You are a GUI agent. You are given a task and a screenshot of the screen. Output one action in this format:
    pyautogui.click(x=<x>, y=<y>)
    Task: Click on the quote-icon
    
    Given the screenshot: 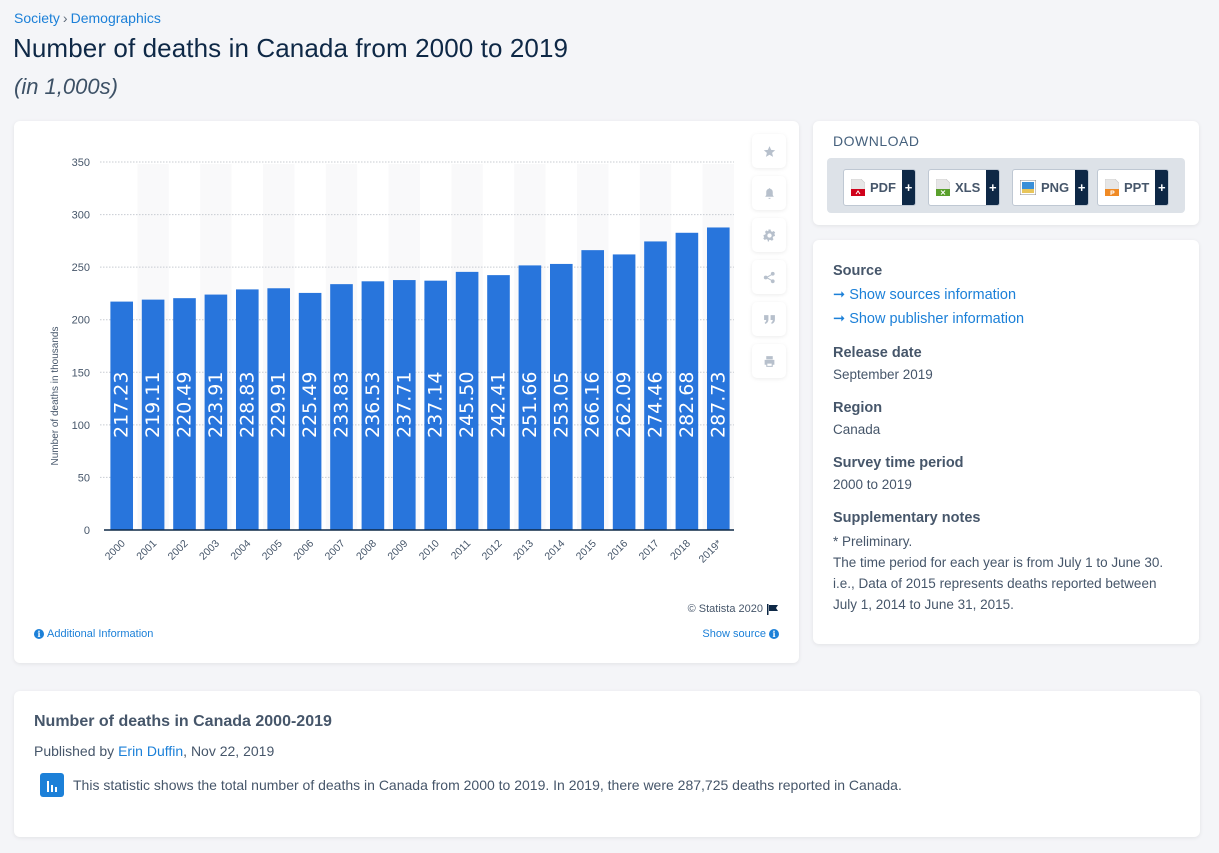 What is the action you would take?
    pyautogui.click(x=769, y=319)
    